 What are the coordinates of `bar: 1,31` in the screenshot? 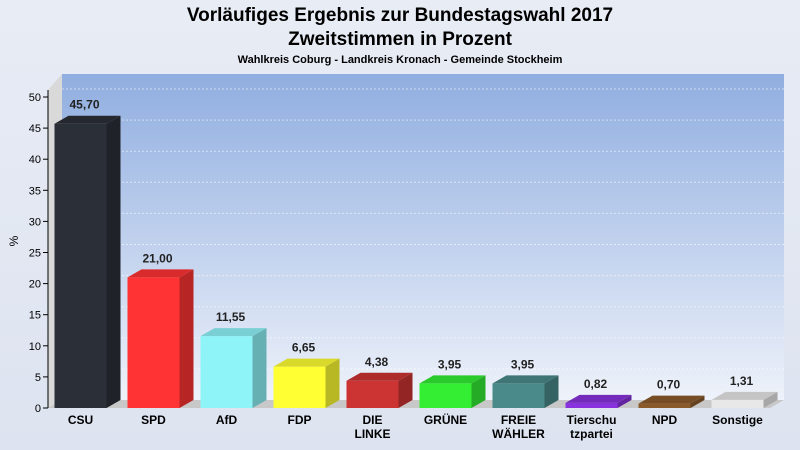 It's located at (744, 391).